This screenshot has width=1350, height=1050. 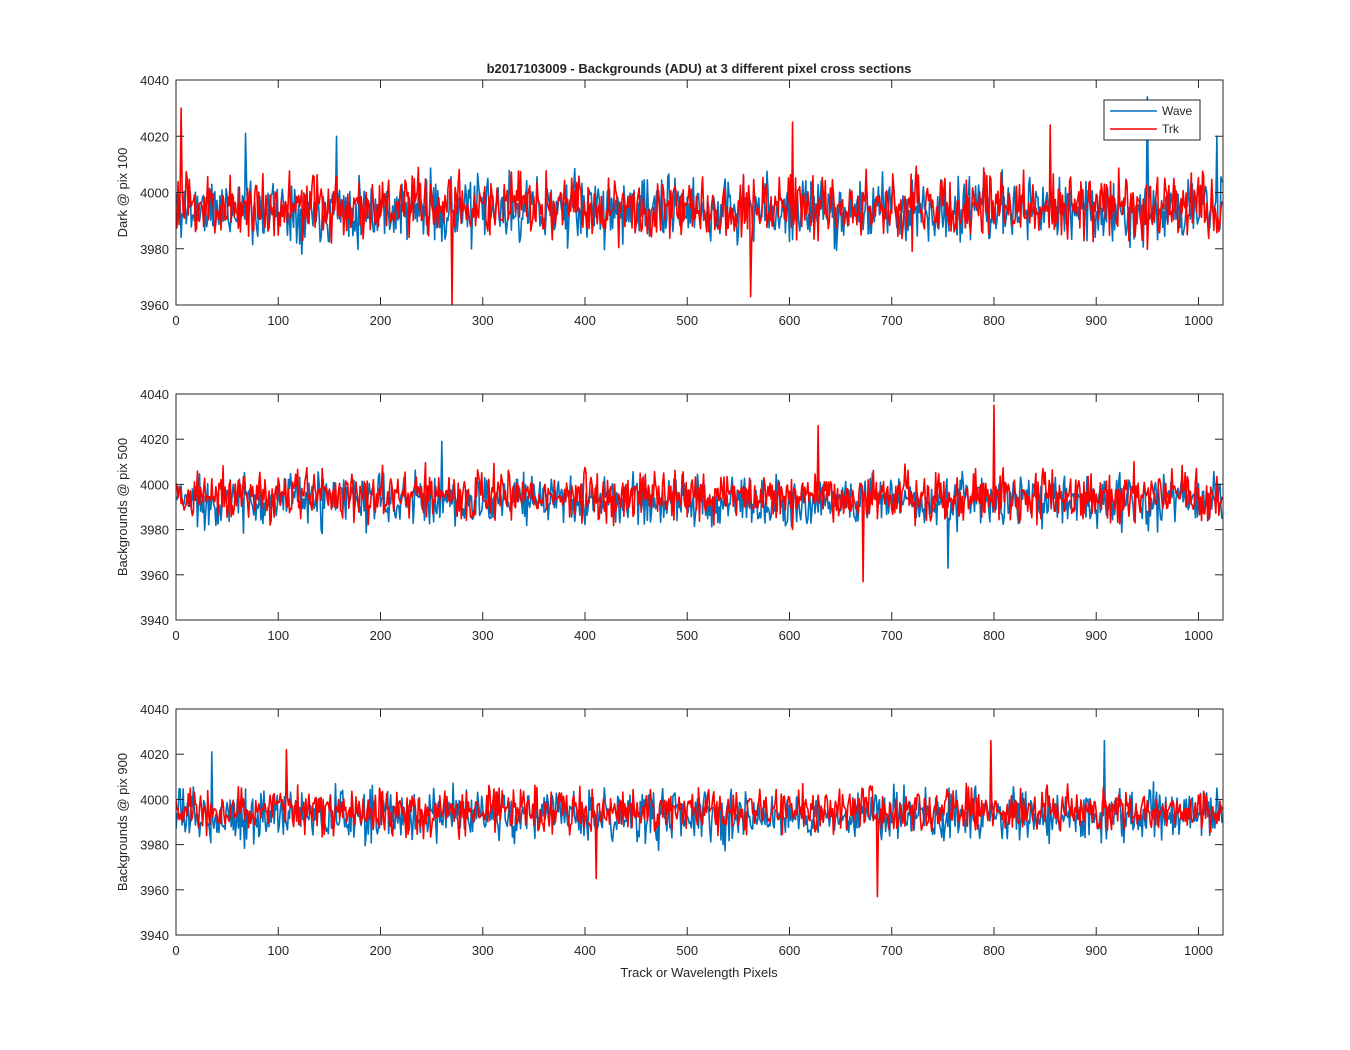 I want to click on y-axis-label: Dark @ pix 100, so click(x=122, y=193).